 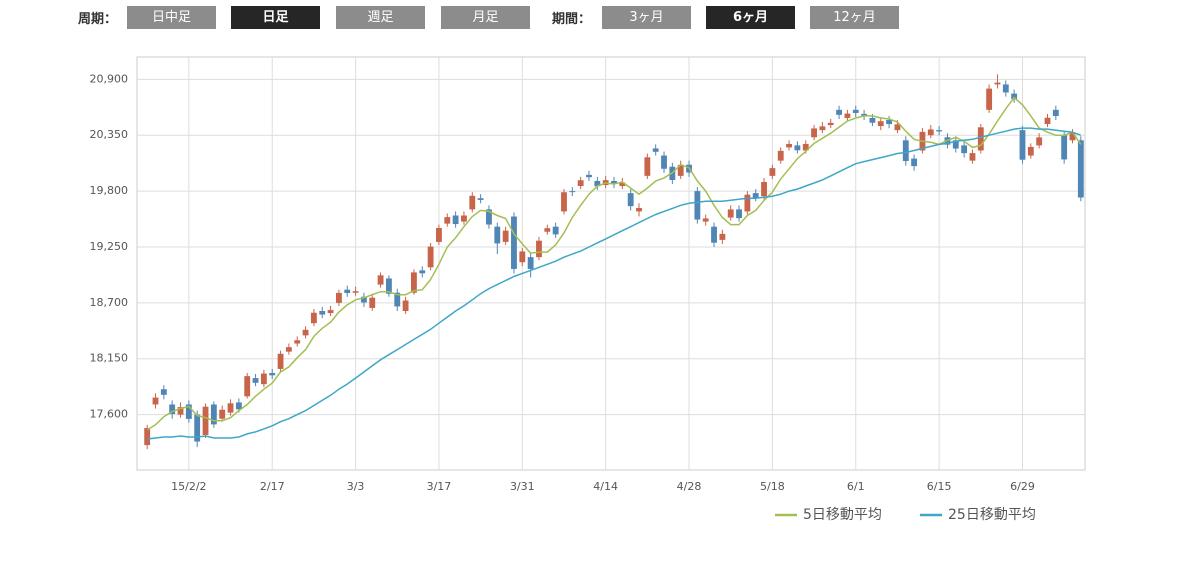 I want to click on y-tick-label: 18,150, so click(x=109, y=358).